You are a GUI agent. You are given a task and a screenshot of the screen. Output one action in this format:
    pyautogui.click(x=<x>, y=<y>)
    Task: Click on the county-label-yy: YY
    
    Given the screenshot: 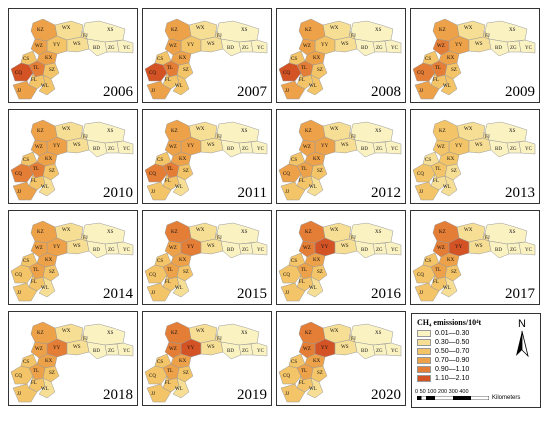 What is the action you would take?
    pyautogui.click(x=325, y=45)
    